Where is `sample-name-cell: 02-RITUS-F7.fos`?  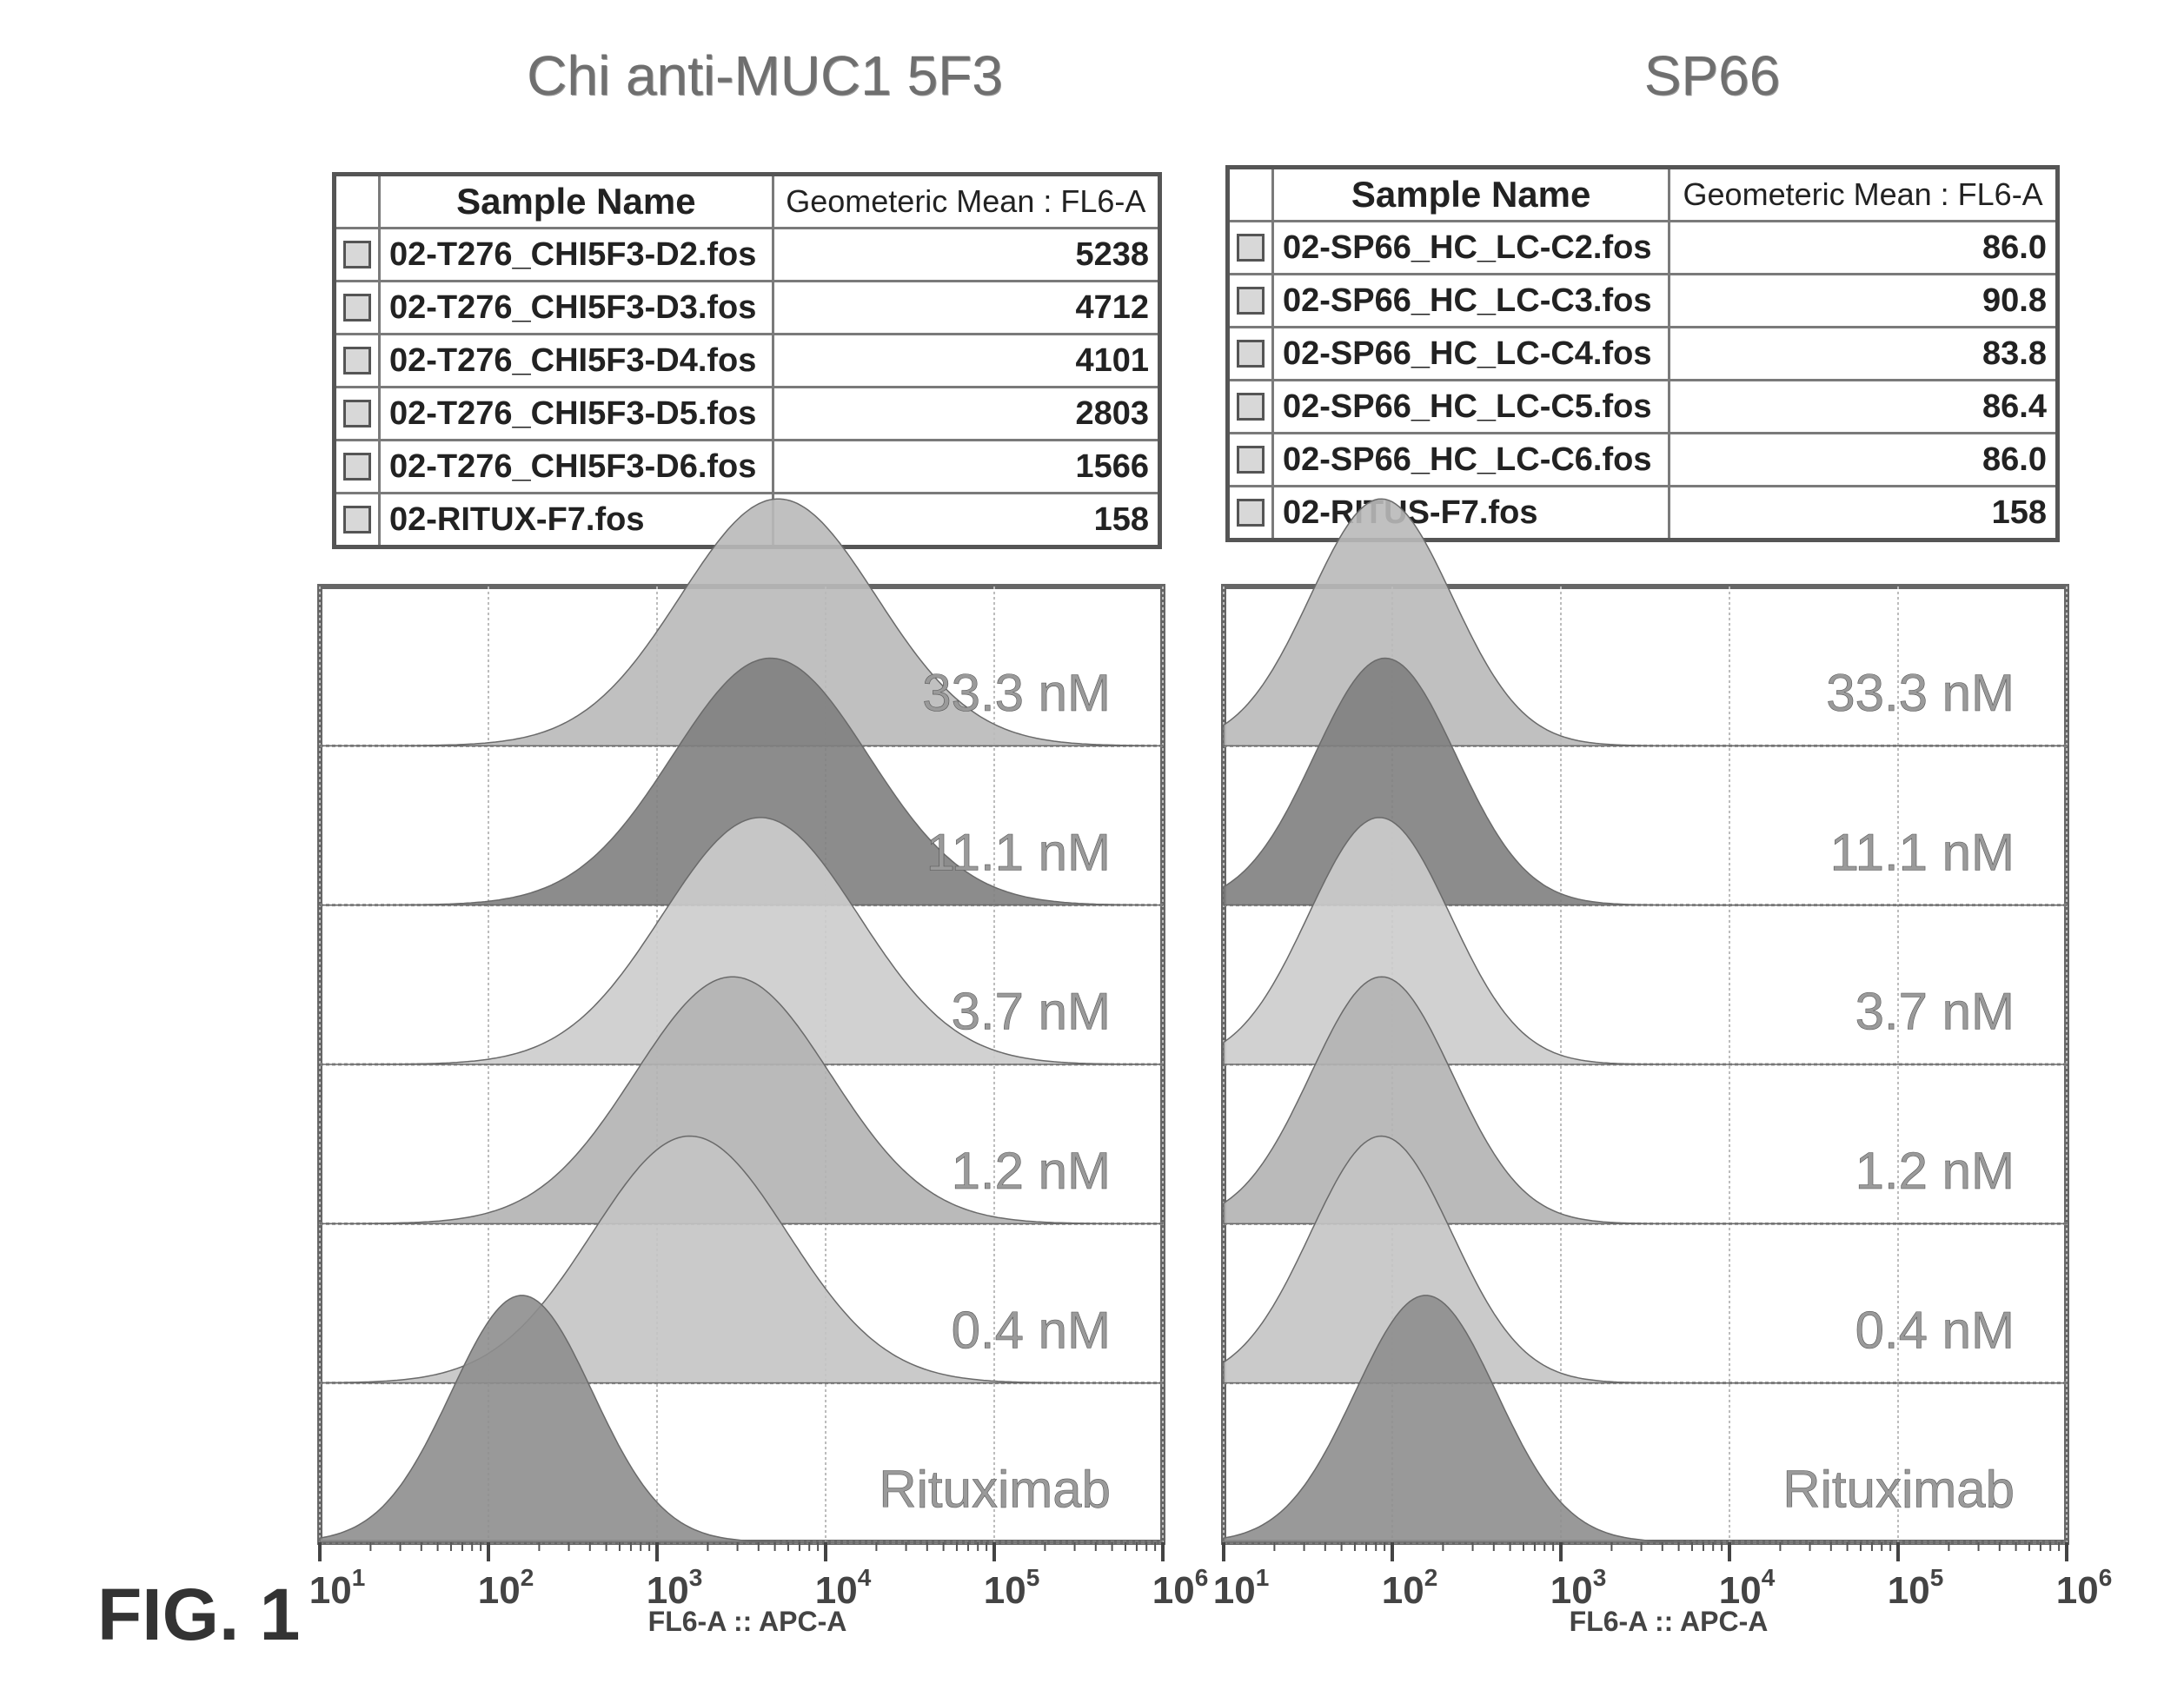 sample-name-cell: 02-RITUS-F7.fos is located at coordinates (1471, 513).